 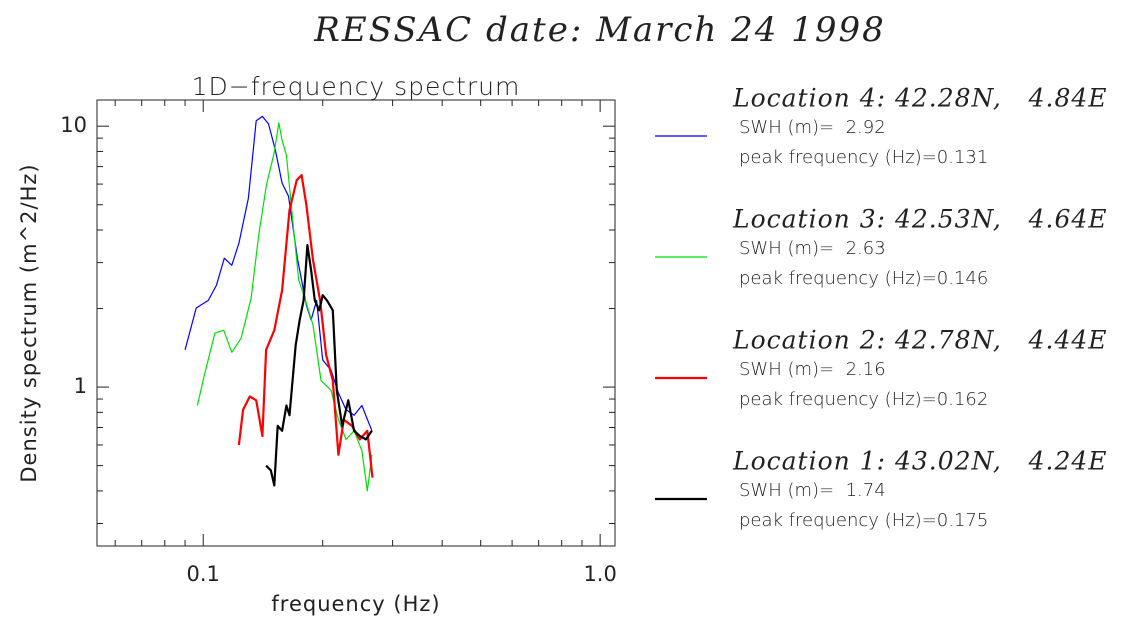 I want to click on legend-info: peak frequency (Hz)=0.146, so click(x=863, y=278).